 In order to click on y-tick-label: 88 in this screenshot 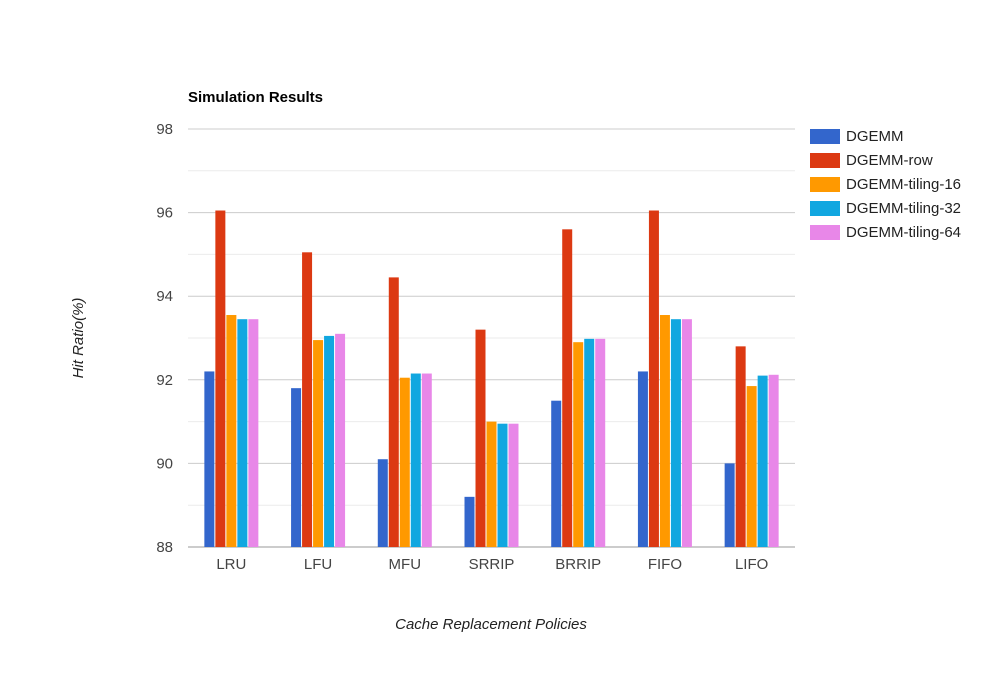, I will do `click(164, 547)`.